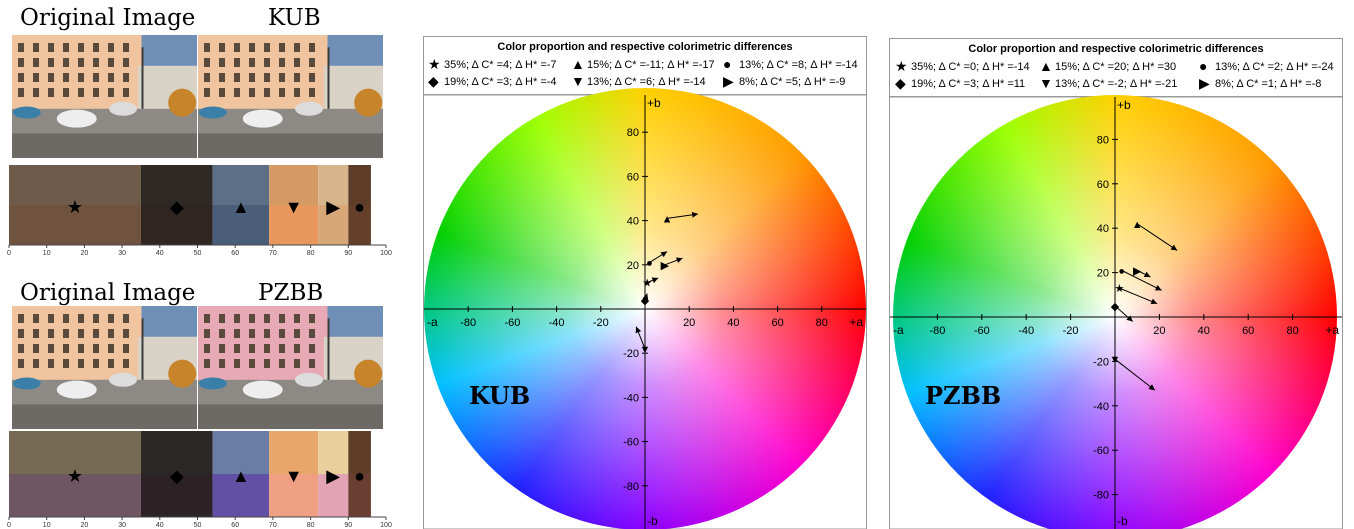  Describe the element at coordinates (1115, 67) in the screenshot. I see `legend-entry: 15%; Δ C* =20; Δ H* =30` at that location.